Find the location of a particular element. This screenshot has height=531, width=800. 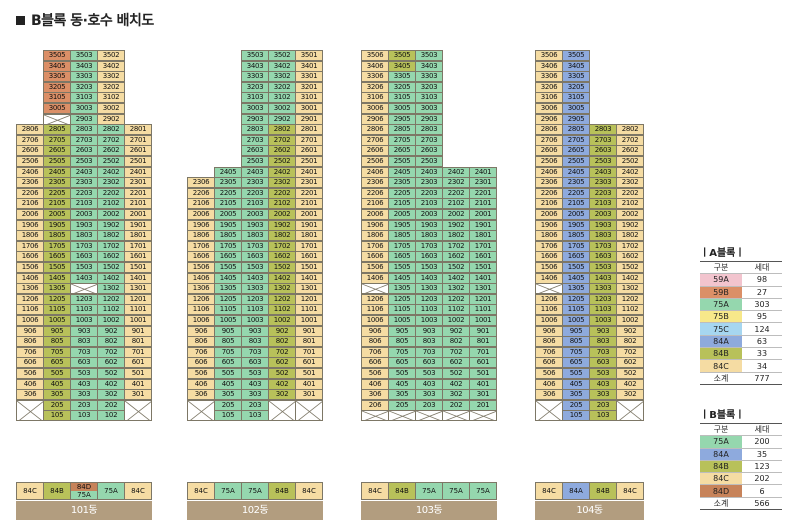

unit-cell: 406 is located at coordinates (375, 384).